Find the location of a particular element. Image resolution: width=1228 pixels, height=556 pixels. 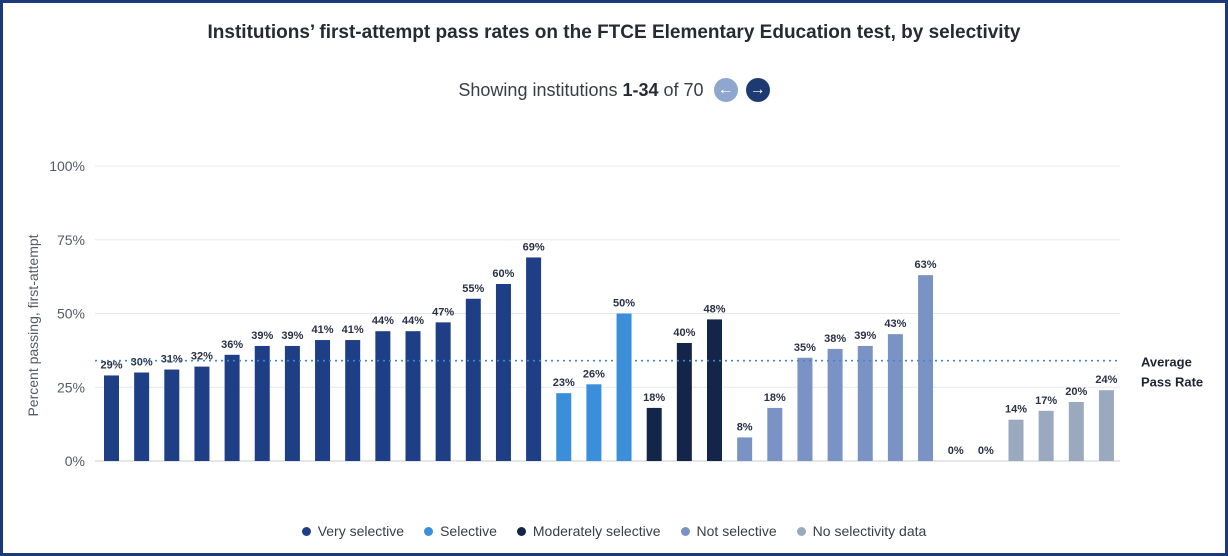

legend-item: Very selective is located at coordinates (353, 531).